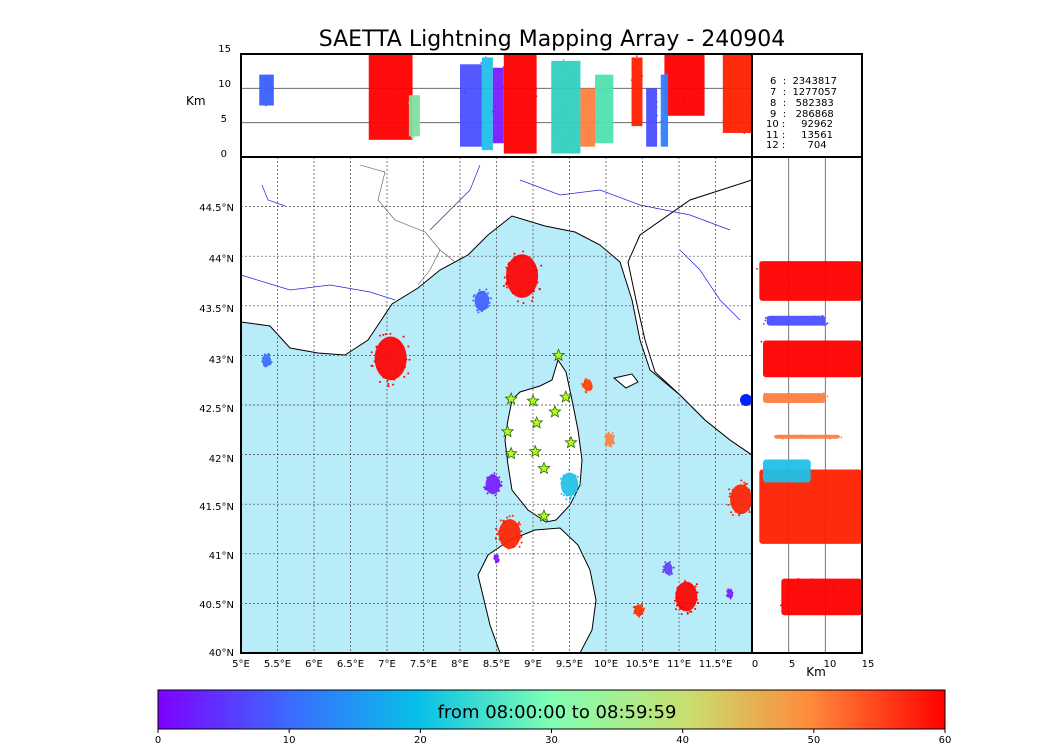  I want to click on border, so click(429, 267).